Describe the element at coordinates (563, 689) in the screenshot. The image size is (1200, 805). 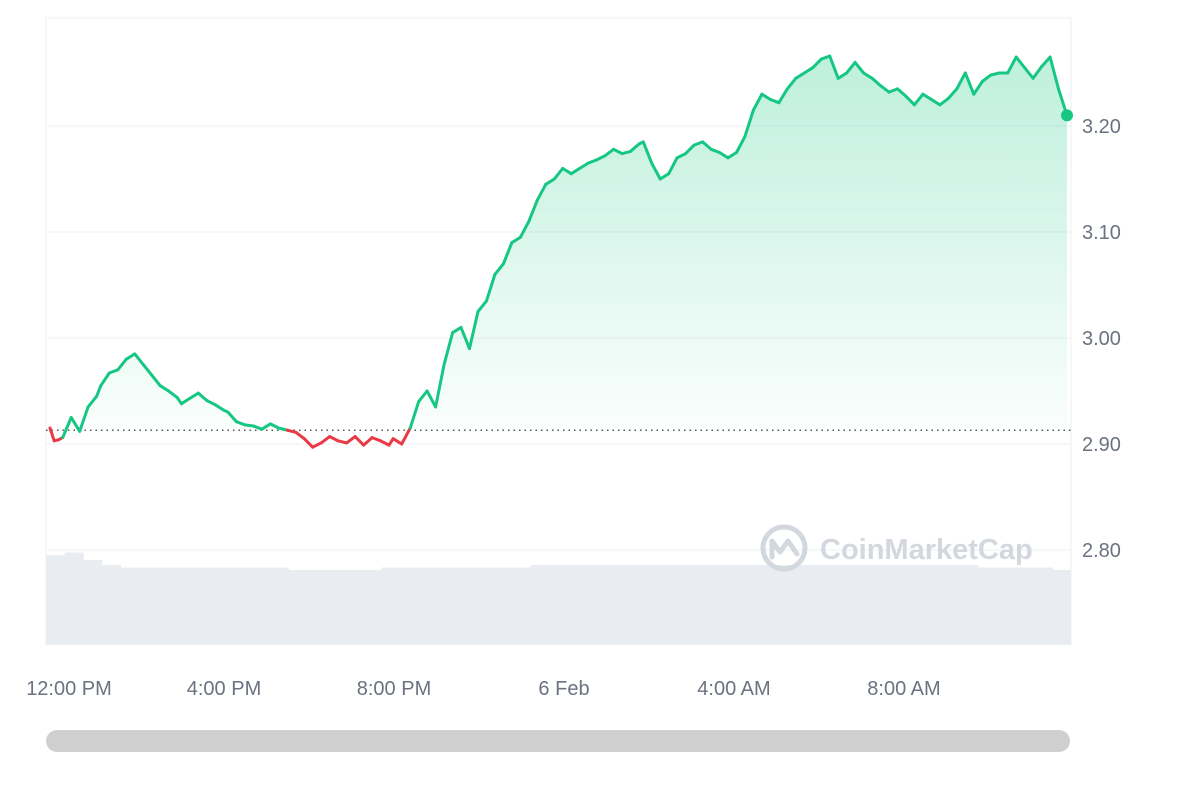
I see `x-tick-label: 6 Feb` at that location.